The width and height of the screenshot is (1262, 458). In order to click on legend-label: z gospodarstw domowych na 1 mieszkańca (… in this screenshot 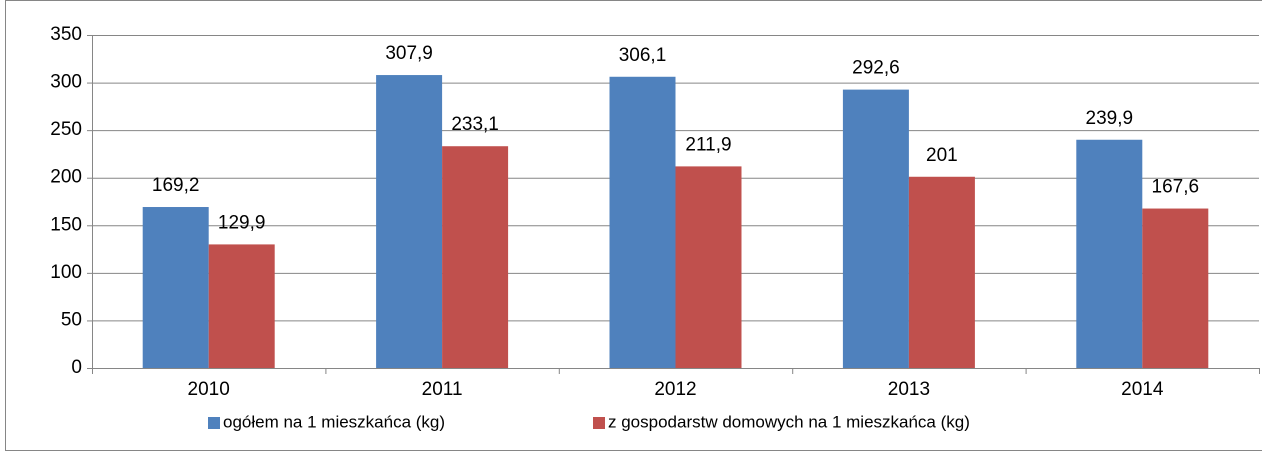, I will do `click(789, 421)`.